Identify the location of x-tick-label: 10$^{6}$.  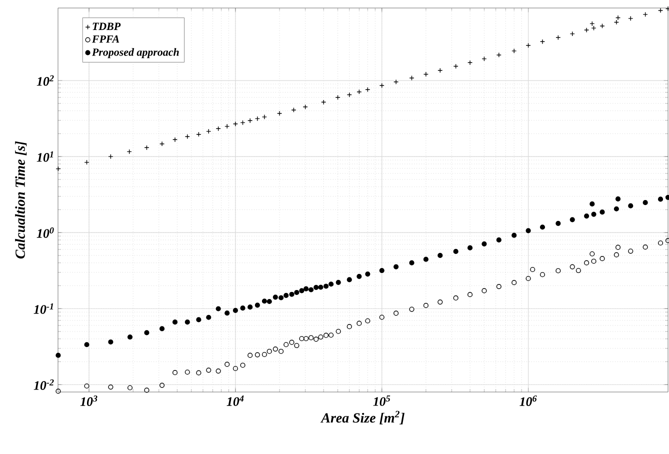
(528, 401).